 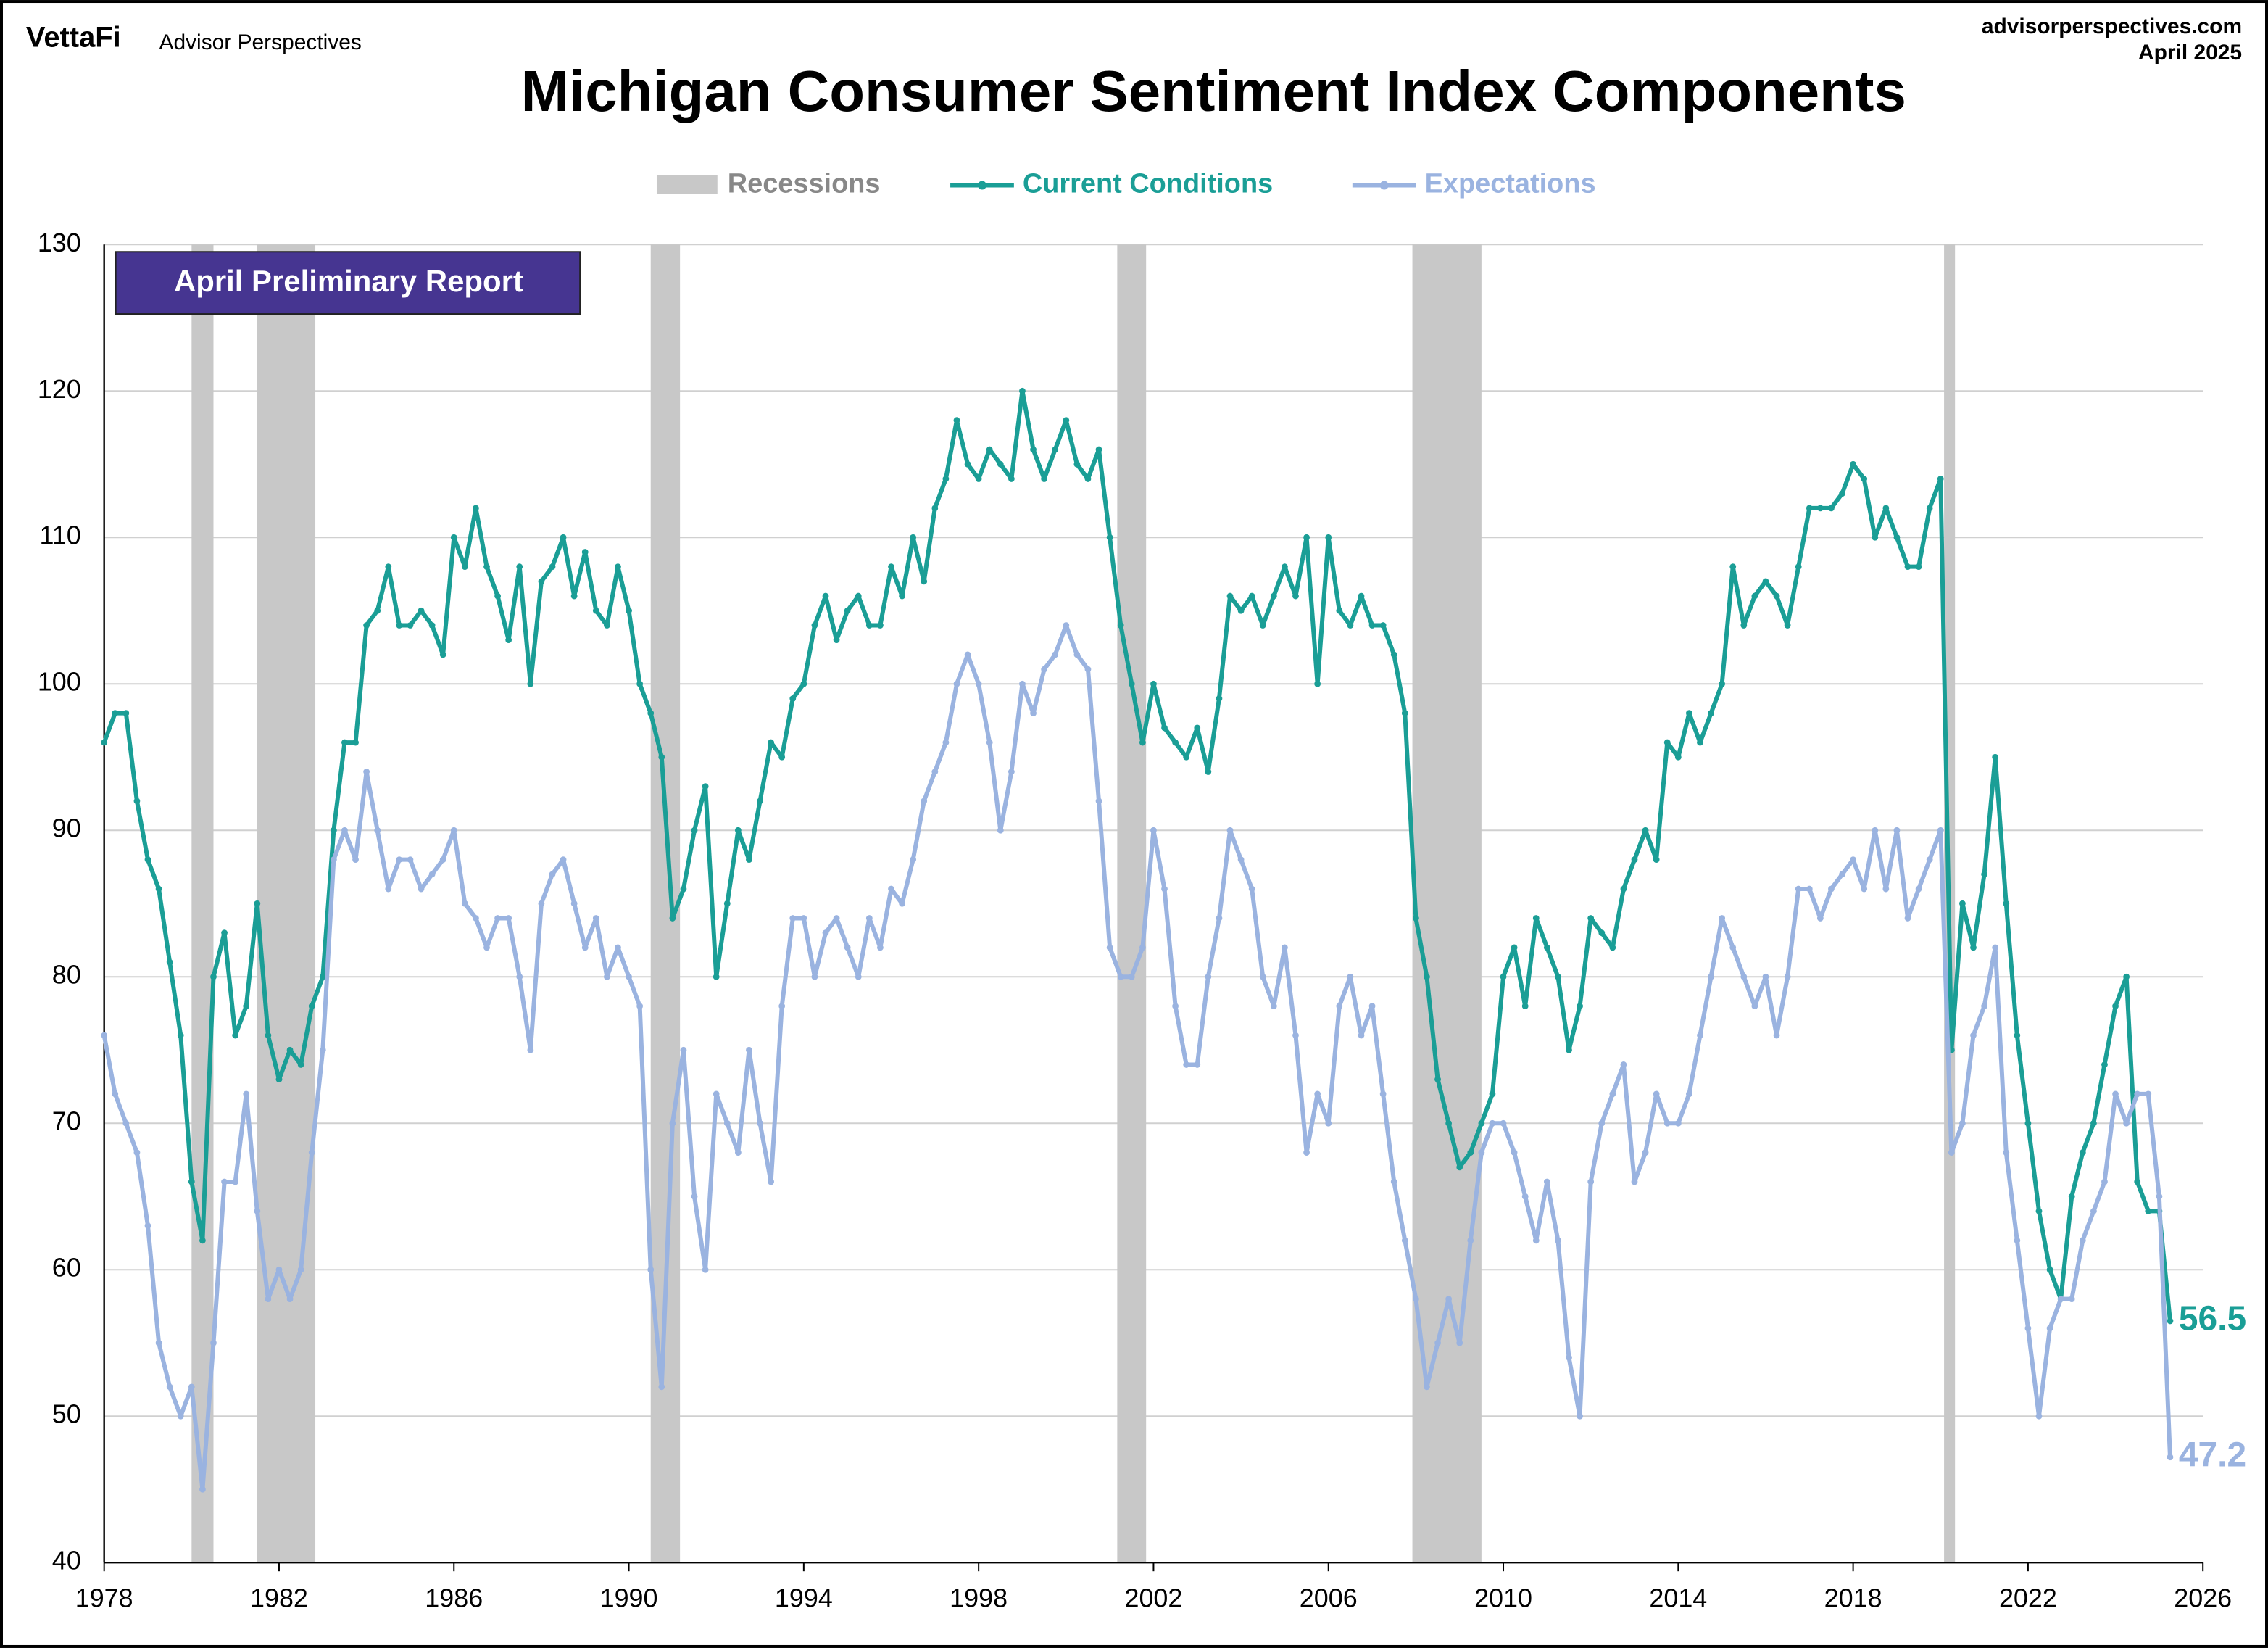 What do you see at coordinates (804, 1598) in the screenshot?
I see `x-tick-label: 1994` at bounding box center [804, 1598].